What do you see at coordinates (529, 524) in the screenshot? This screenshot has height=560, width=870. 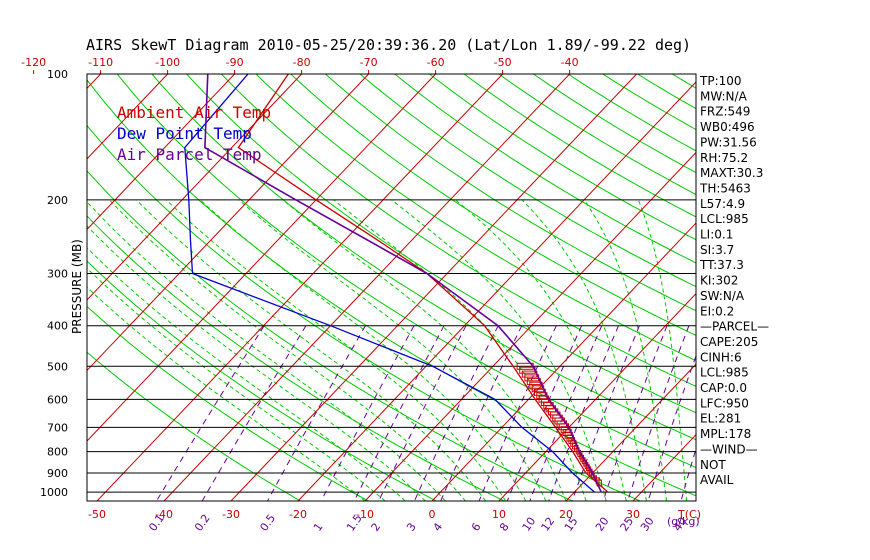 I see `mixing-ratio-tick-label: 10` at bounding box center [529, 524].